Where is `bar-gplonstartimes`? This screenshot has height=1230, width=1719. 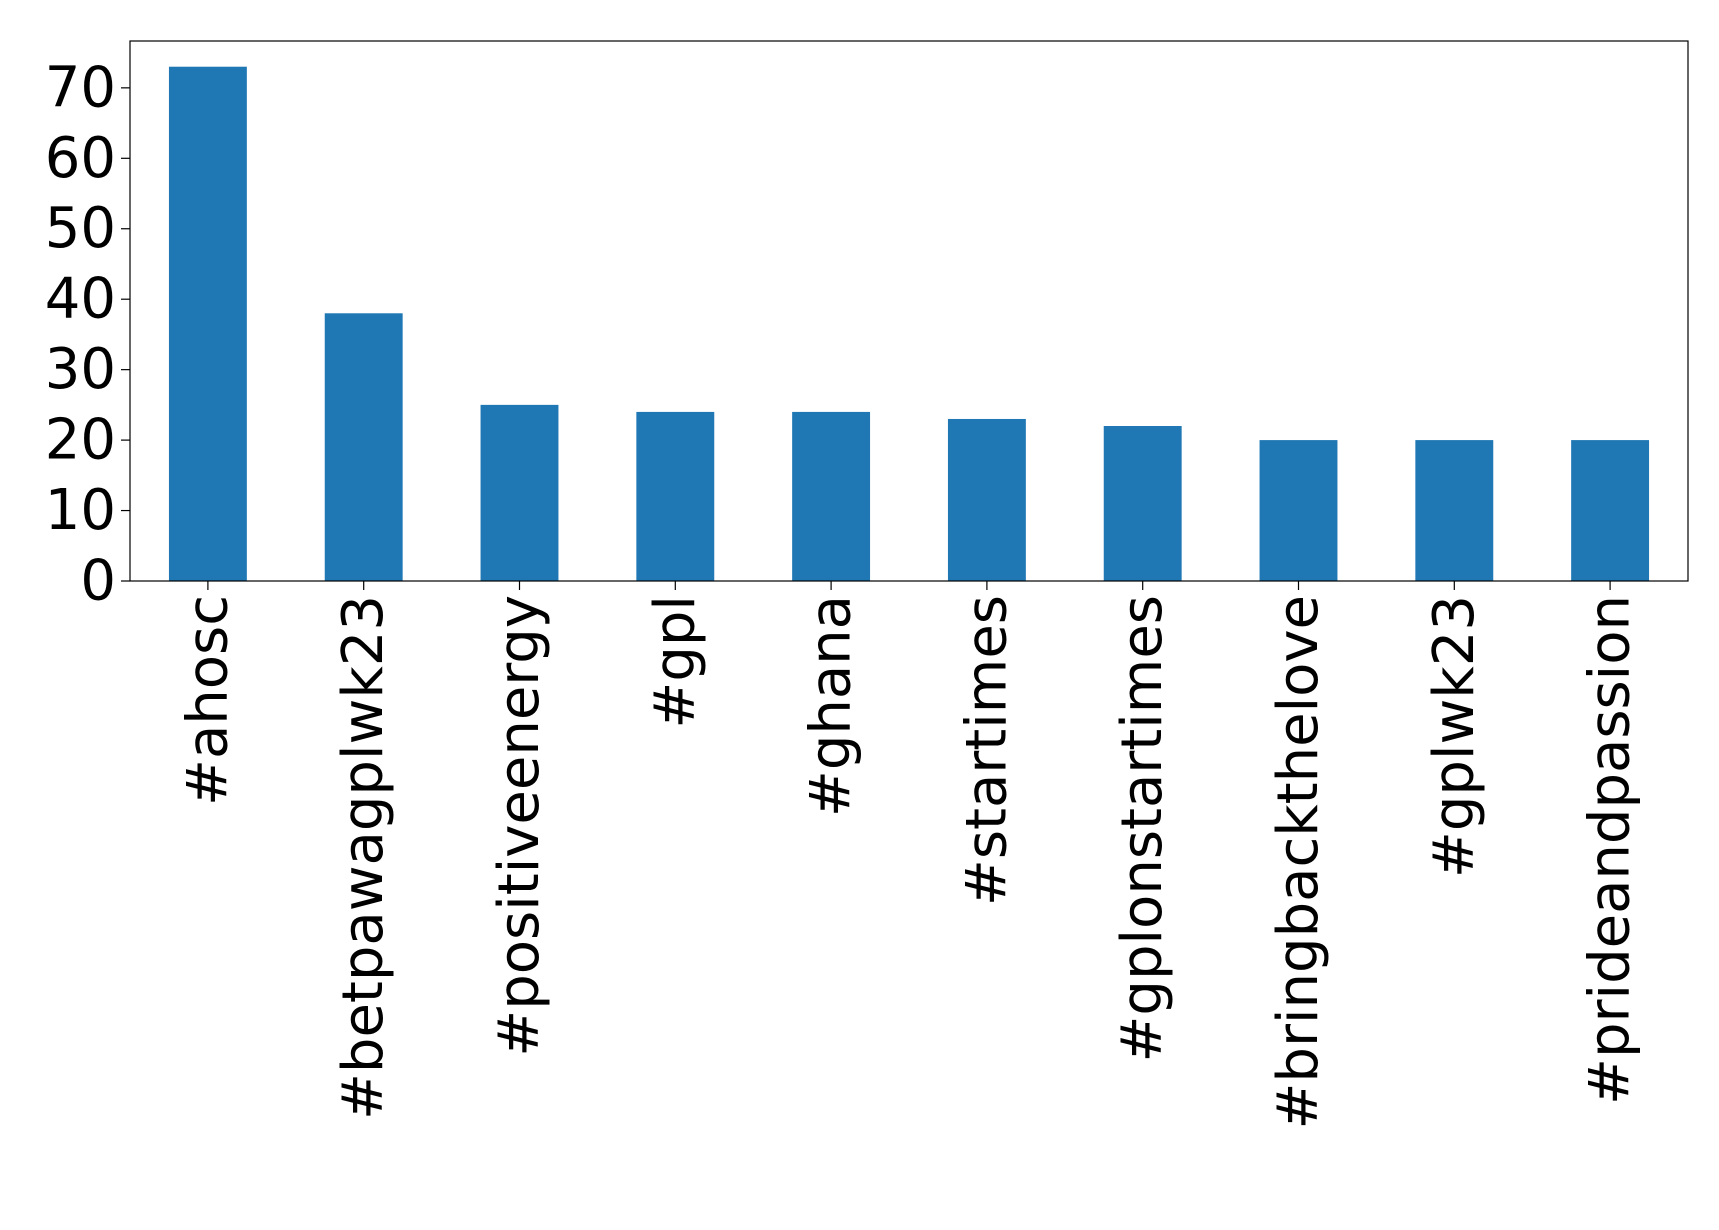
bar-gplonstartimes is located at coordinates (1142, 503).